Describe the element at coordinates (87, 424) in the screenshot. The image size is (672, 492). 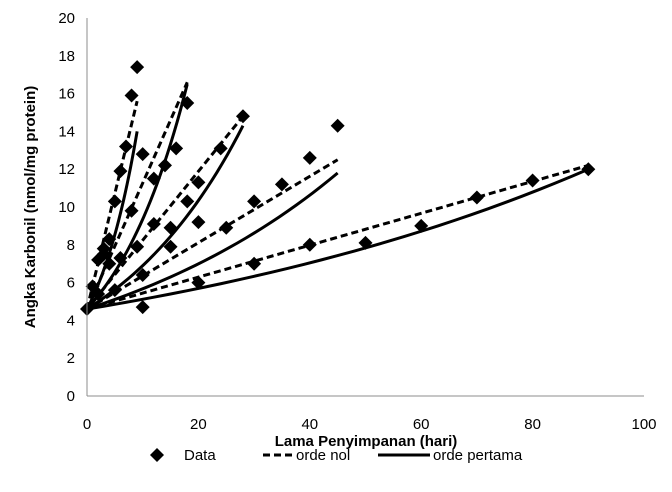
I see `x-tick-label: 0` at that location.